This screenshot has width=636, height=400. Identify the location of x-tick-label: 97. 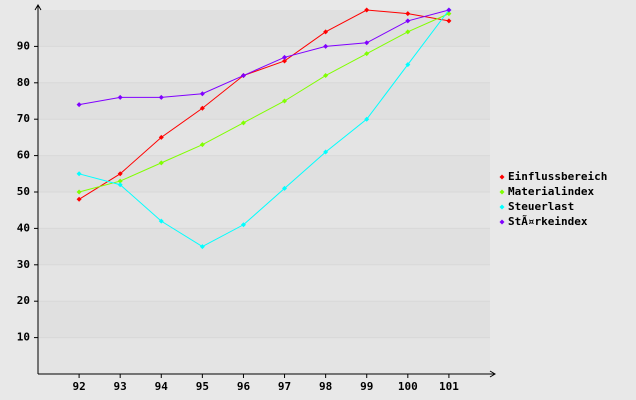
(284, 386).